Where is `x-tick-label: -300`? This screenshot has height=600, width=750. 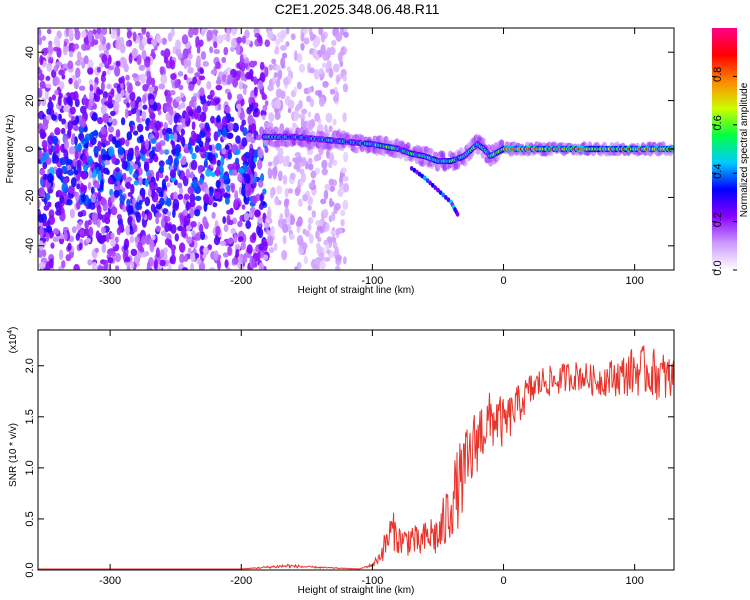 x-tick-label: -300 is located at coordinates (110, 581).